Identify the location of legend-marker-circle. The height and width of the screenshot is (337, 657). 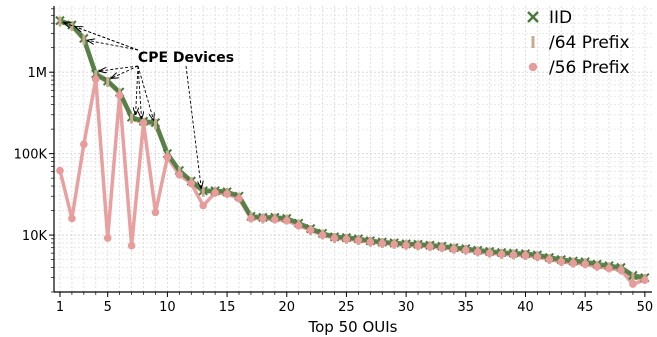
(533, 67).